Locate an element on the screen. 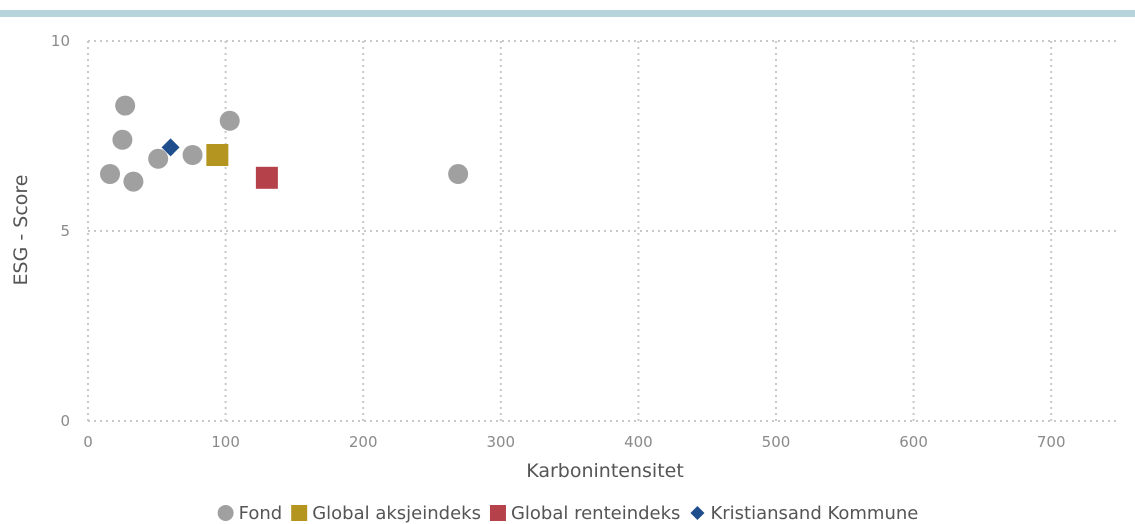 This screenshot has width=1135, height=524. y-tick-label: 10 is located at coordinates (60, 41).